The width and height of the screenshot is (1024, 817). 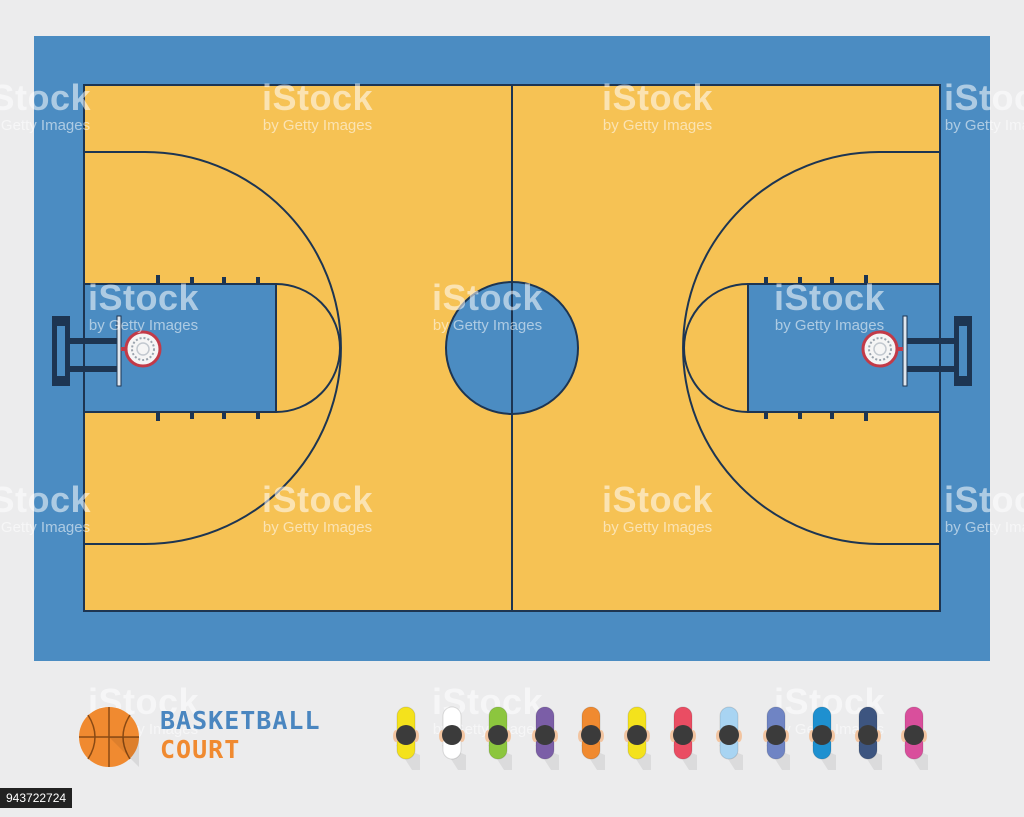 I want to click on right-paint, so click(x=844, y=348).